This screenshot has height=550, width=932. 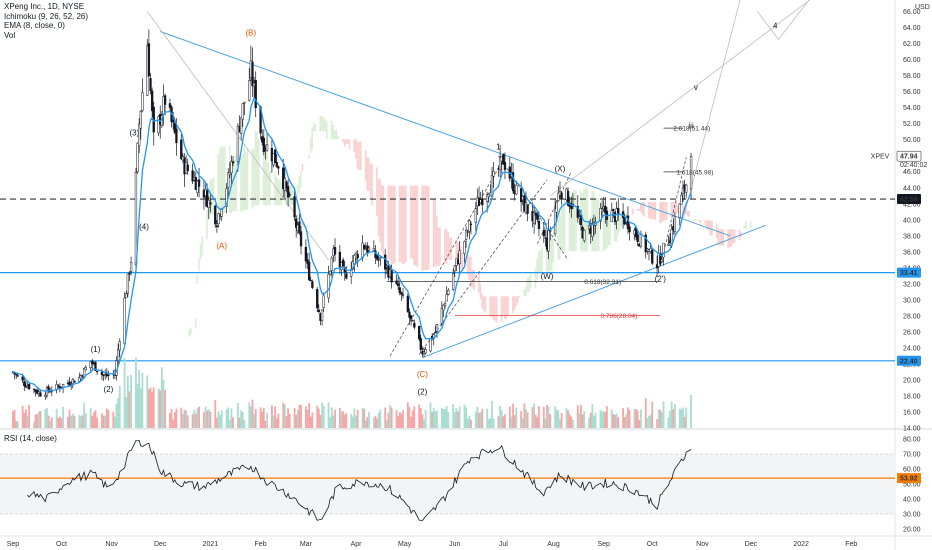 I want to click on legend-ema: EMA (8, close, 0), so click(x=34, y=25).